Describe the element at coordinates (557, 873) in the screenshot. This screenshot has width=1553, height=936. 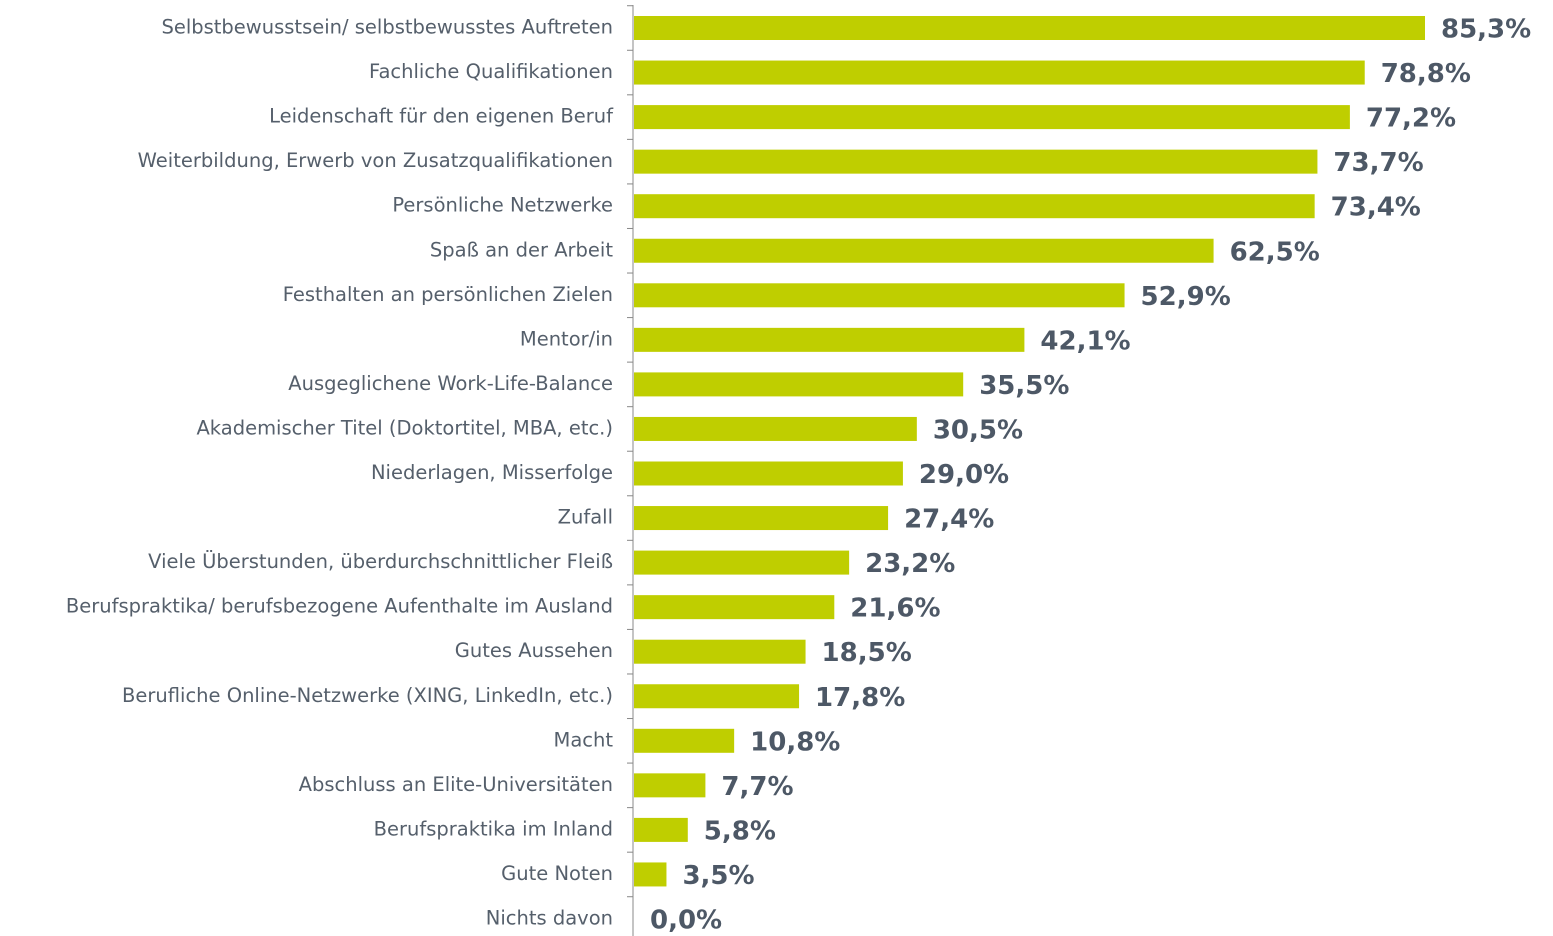
I see `category-label: Gute Noten` at that location.